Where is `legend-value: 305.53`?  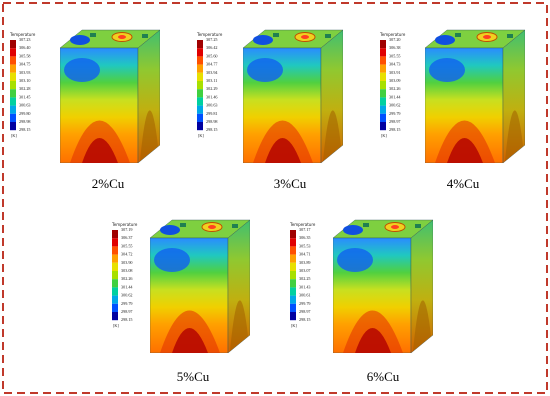 legend-value: 305.53 is located at coordinates (305, 245).